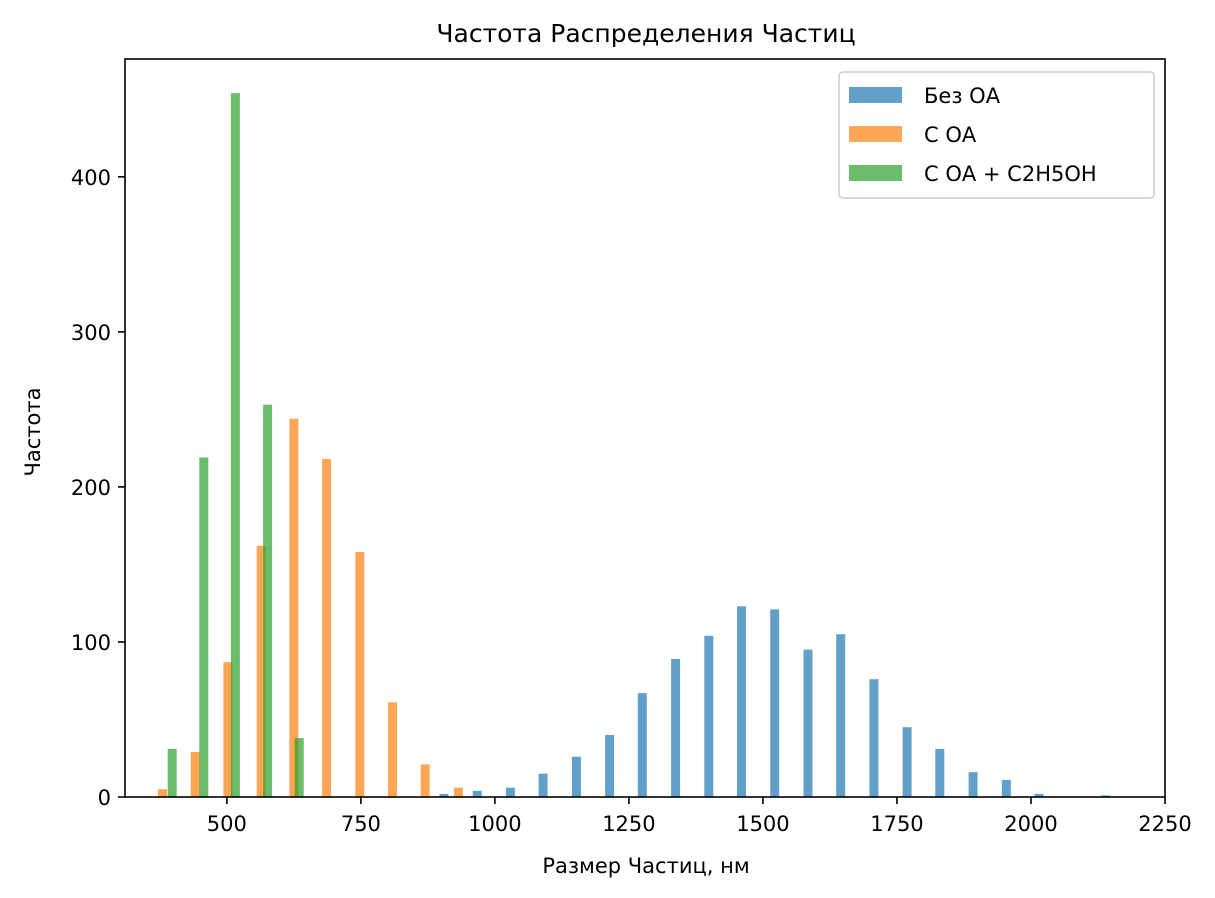 The height and width of the screenshot is (898, 1215). I want to click on y-axis: 0 100 200 300 400, so click(98, 488).